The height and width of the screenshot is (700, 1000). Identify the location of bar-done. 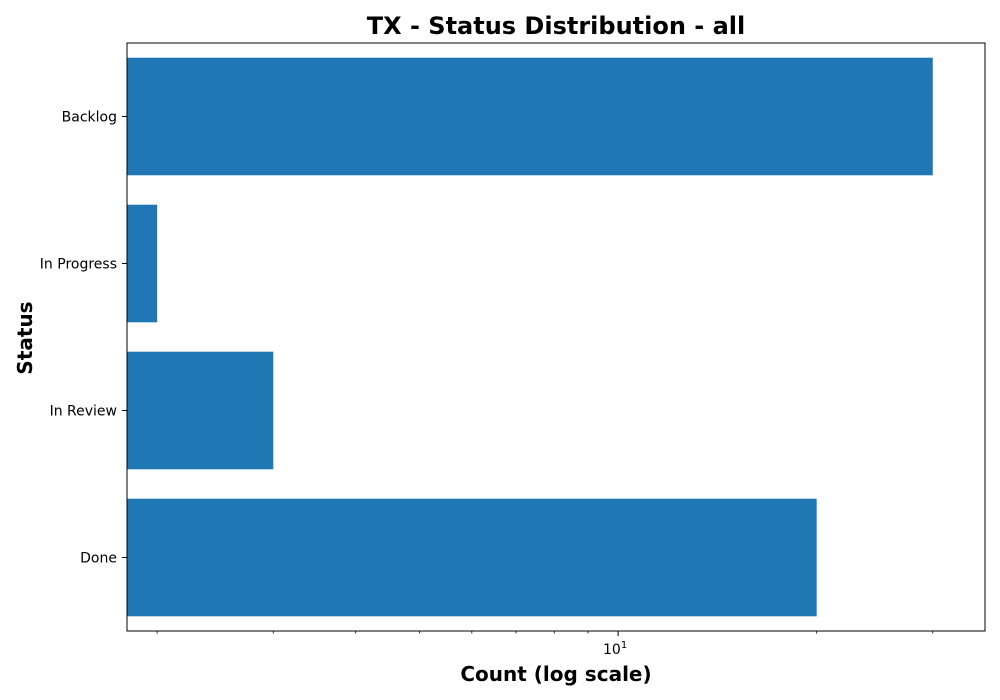
(472, 557).